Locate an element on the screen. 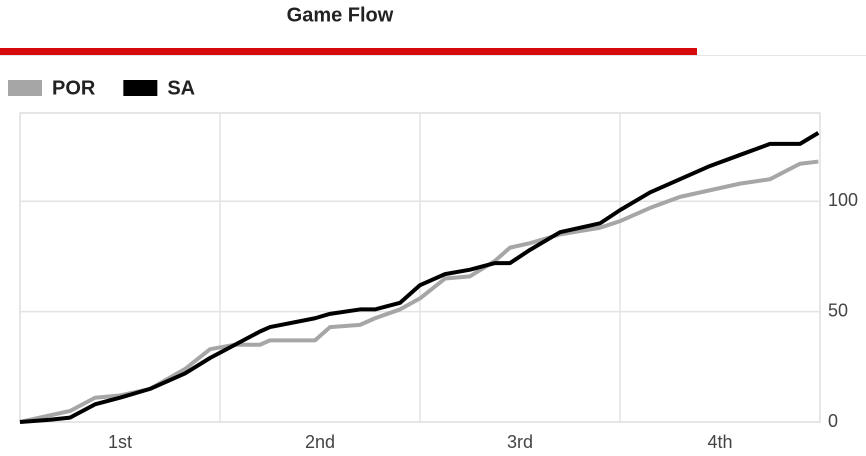 The height and width of the screenshot is (456, 866). legend-label: SA is located at coordinates (181, 88).